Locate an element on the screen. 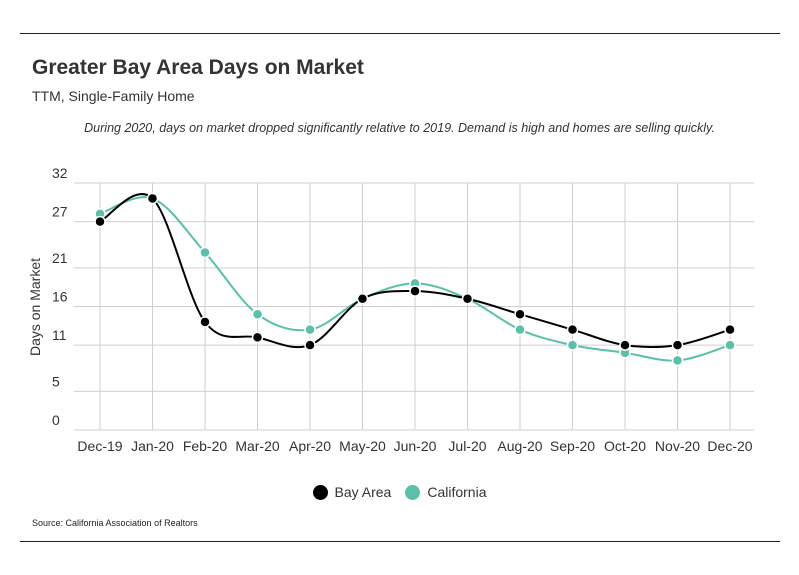  x-tick-label: Jul-20 is located at coordinates (467, 446).